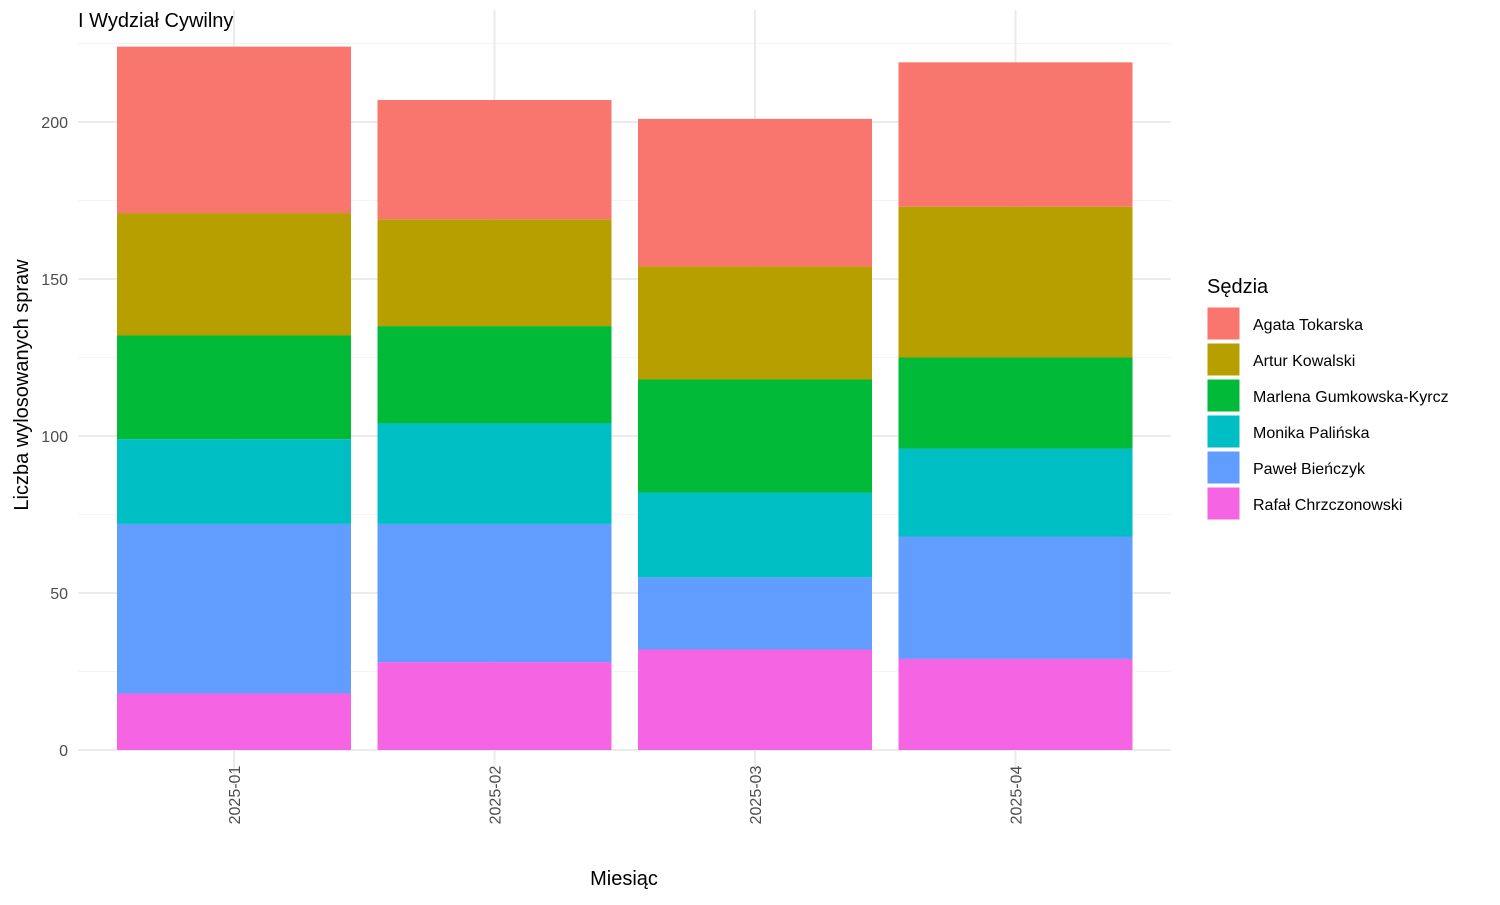 The width and height of the screenshot is (1500, 905). What do you see at coordinates (494, 593) in the screenshot?
I see `bar-segment: Paweł Bieńczyk 2025-02: 44` at bounding box center [494, 593].